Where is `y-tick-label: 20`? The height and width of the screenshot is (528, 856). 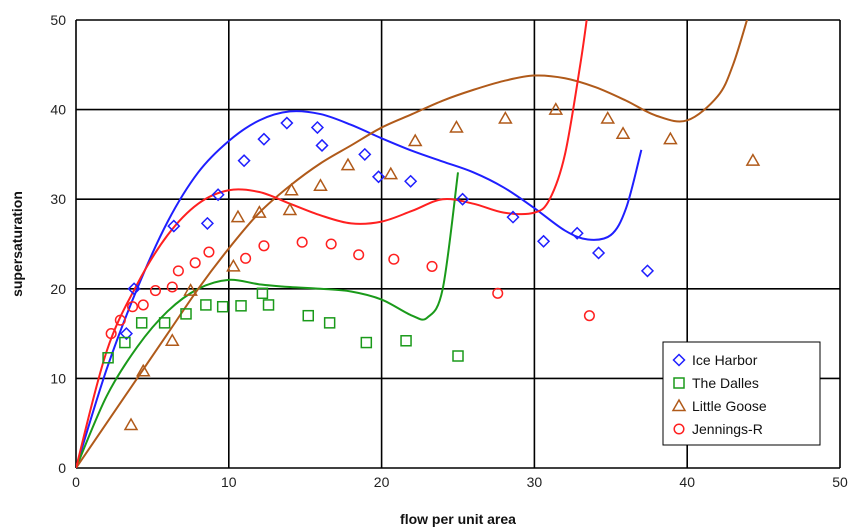 y-tick-label: 20 is located at coordinates (58, 289).